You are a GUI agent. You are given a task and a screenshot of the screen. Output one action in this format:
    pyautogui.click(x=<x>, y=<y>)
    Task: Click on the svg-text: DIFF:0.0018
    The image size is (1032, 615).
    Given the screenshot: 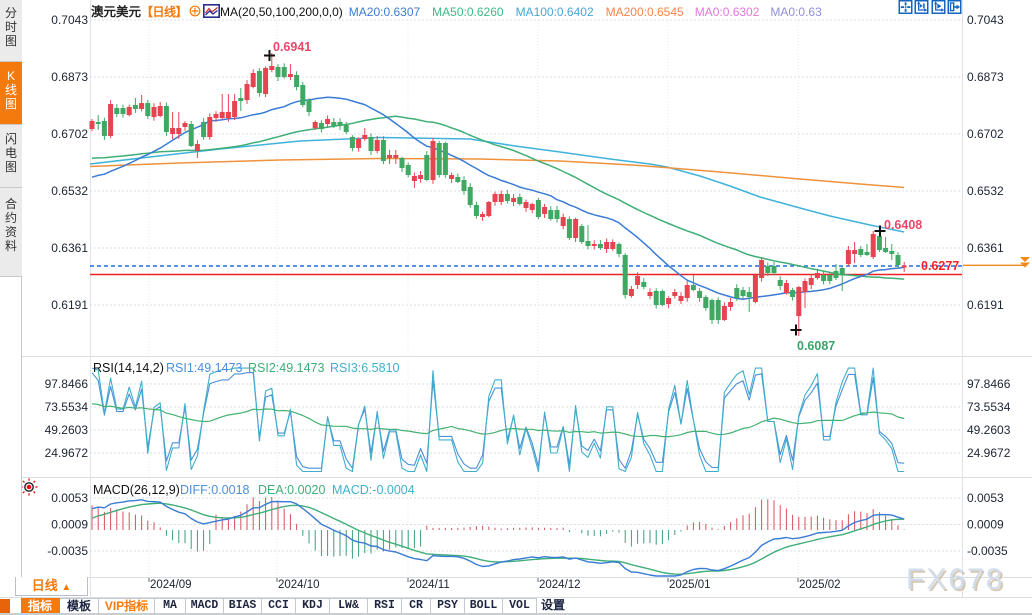 What is the action you would take?
    pyautogui.click(x=215, y=490)
    